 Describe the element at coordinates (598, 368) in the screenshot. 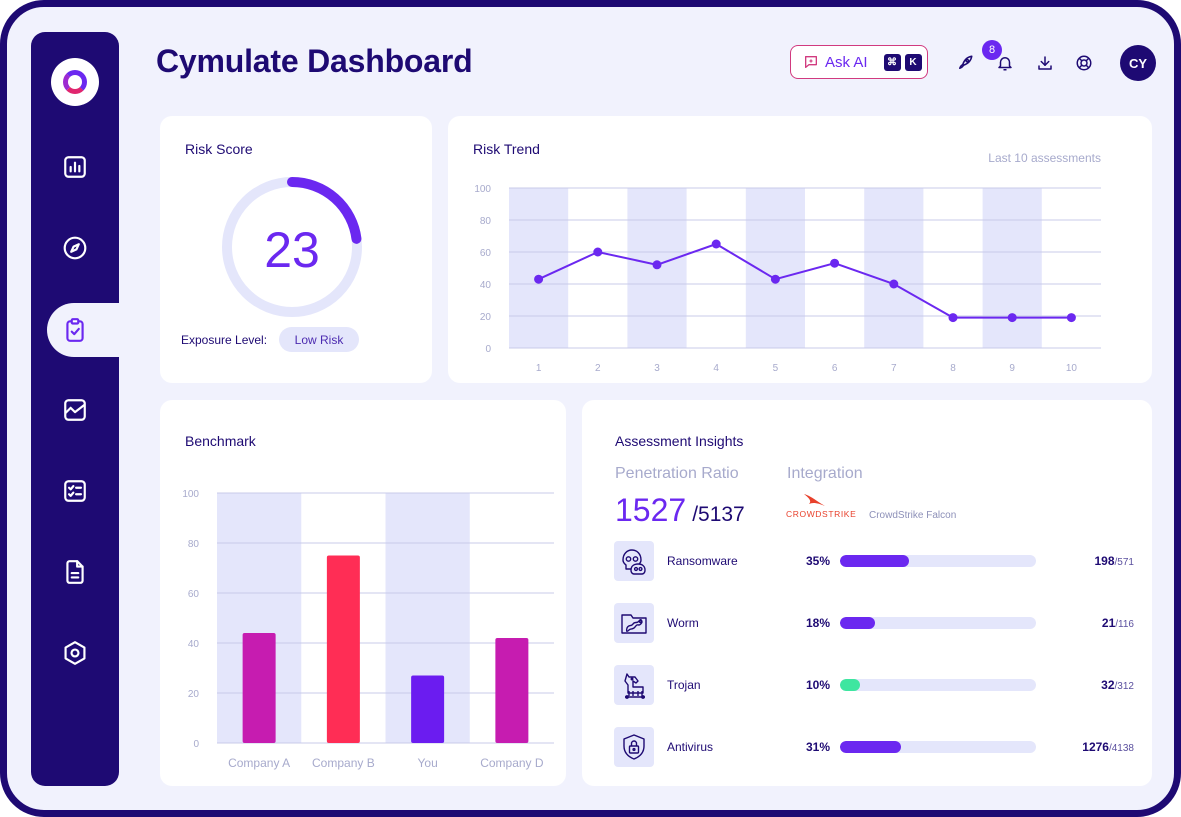

I see `trend-x-tick: 2` at that location.